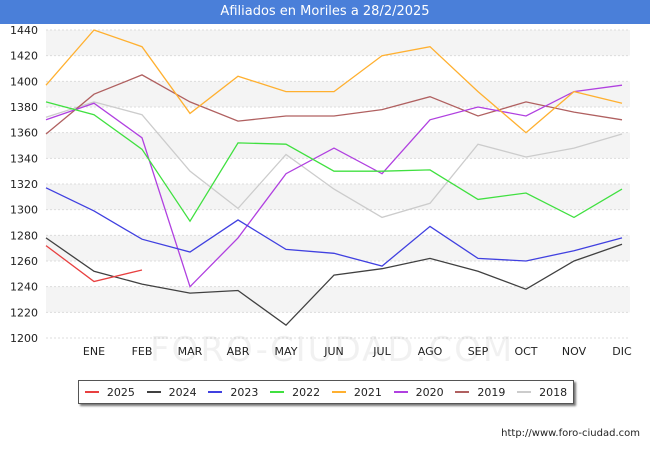 The width and height of the screenshot is (650, 450). What do you see at coordinates (325, 12) in the screenshot?
I see `chart-title: Afiliados en Moriles a 28/2/2025` at bounding box center [325, 12].